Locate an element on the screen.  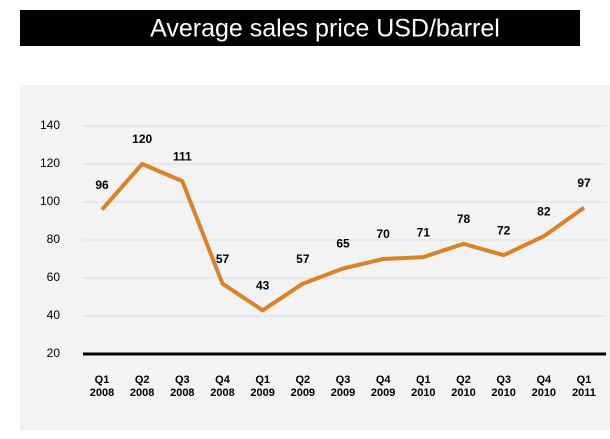
data-label: 82 is located at coordinates (544, 211).